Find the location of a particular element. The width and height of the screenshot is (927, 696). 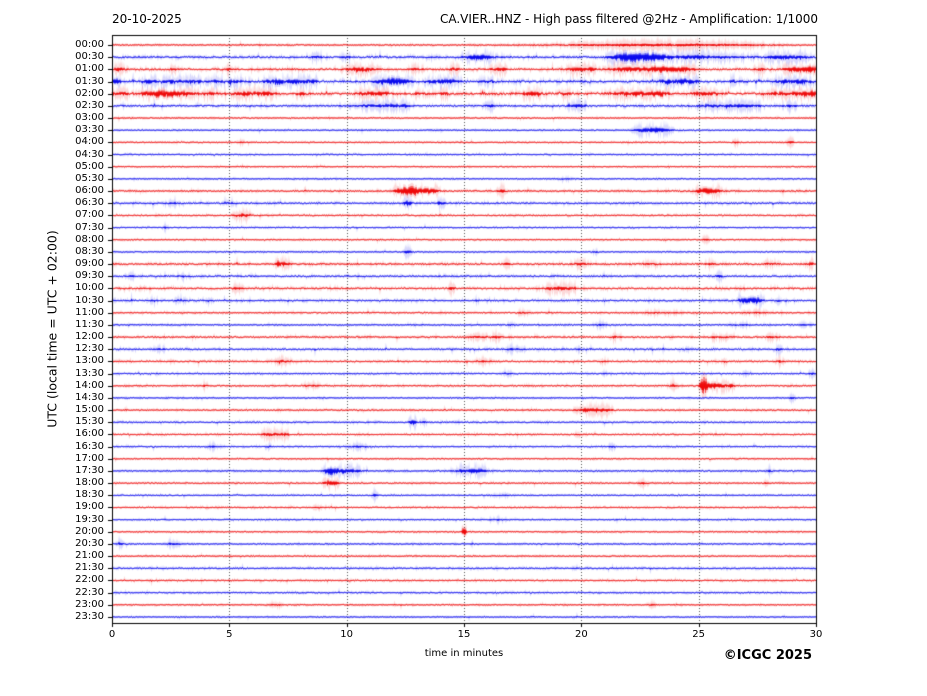

y-tick-label: 22:00 is located at coordinates (89, 580).